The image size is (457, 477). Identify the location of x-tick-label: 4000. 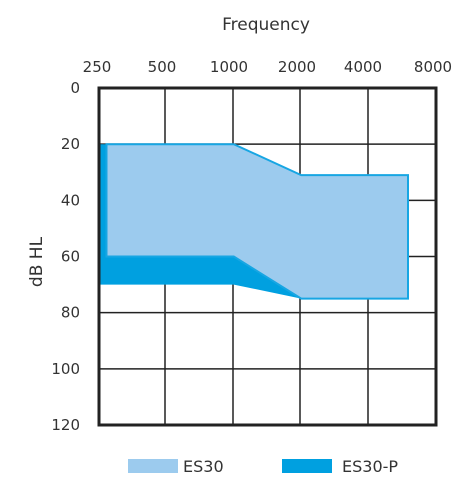
(363, 67).